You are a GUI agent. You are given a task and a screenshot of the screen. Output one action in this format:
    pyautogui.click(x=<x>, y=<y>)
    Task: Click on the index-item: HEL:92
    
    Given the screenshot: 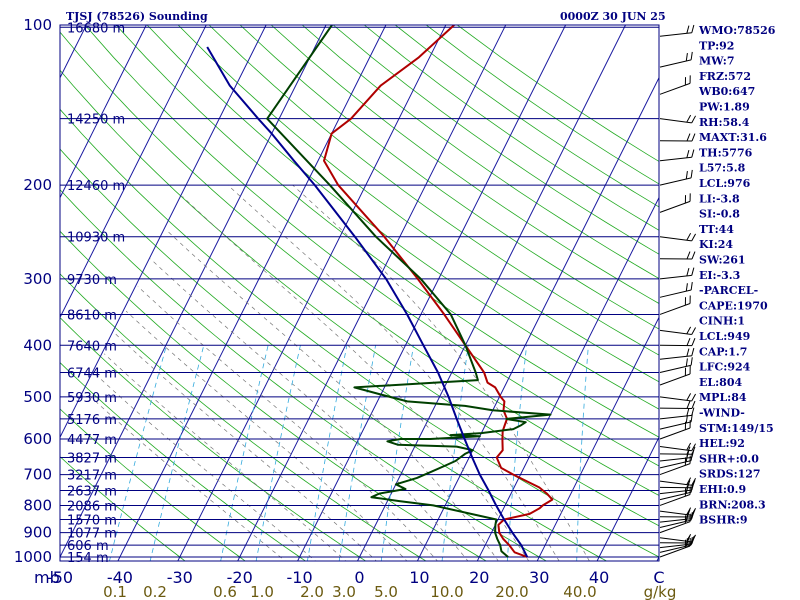 What is the action you would take?
    pyautogui.click(x=722, y=443)
    